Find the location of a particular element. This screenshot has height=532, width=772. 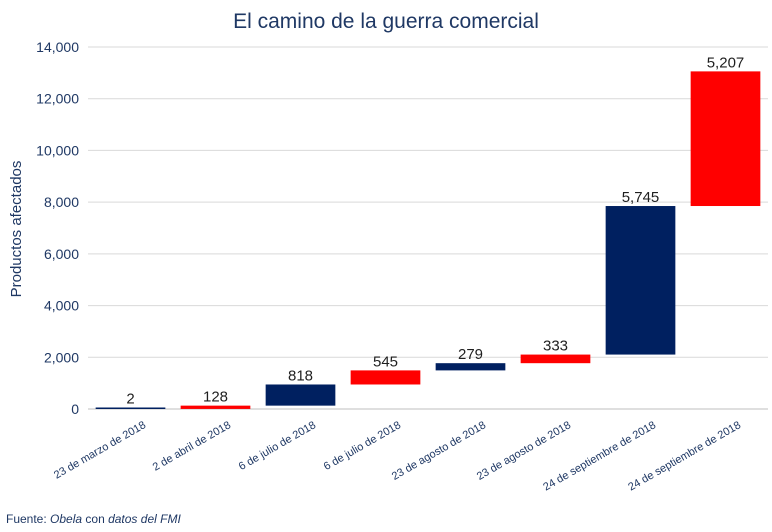

y-axis-ticks: 0 2,000 4,000 6,000 8,000 10,000 12,000 14,000 is located at coordinates (57, 228).